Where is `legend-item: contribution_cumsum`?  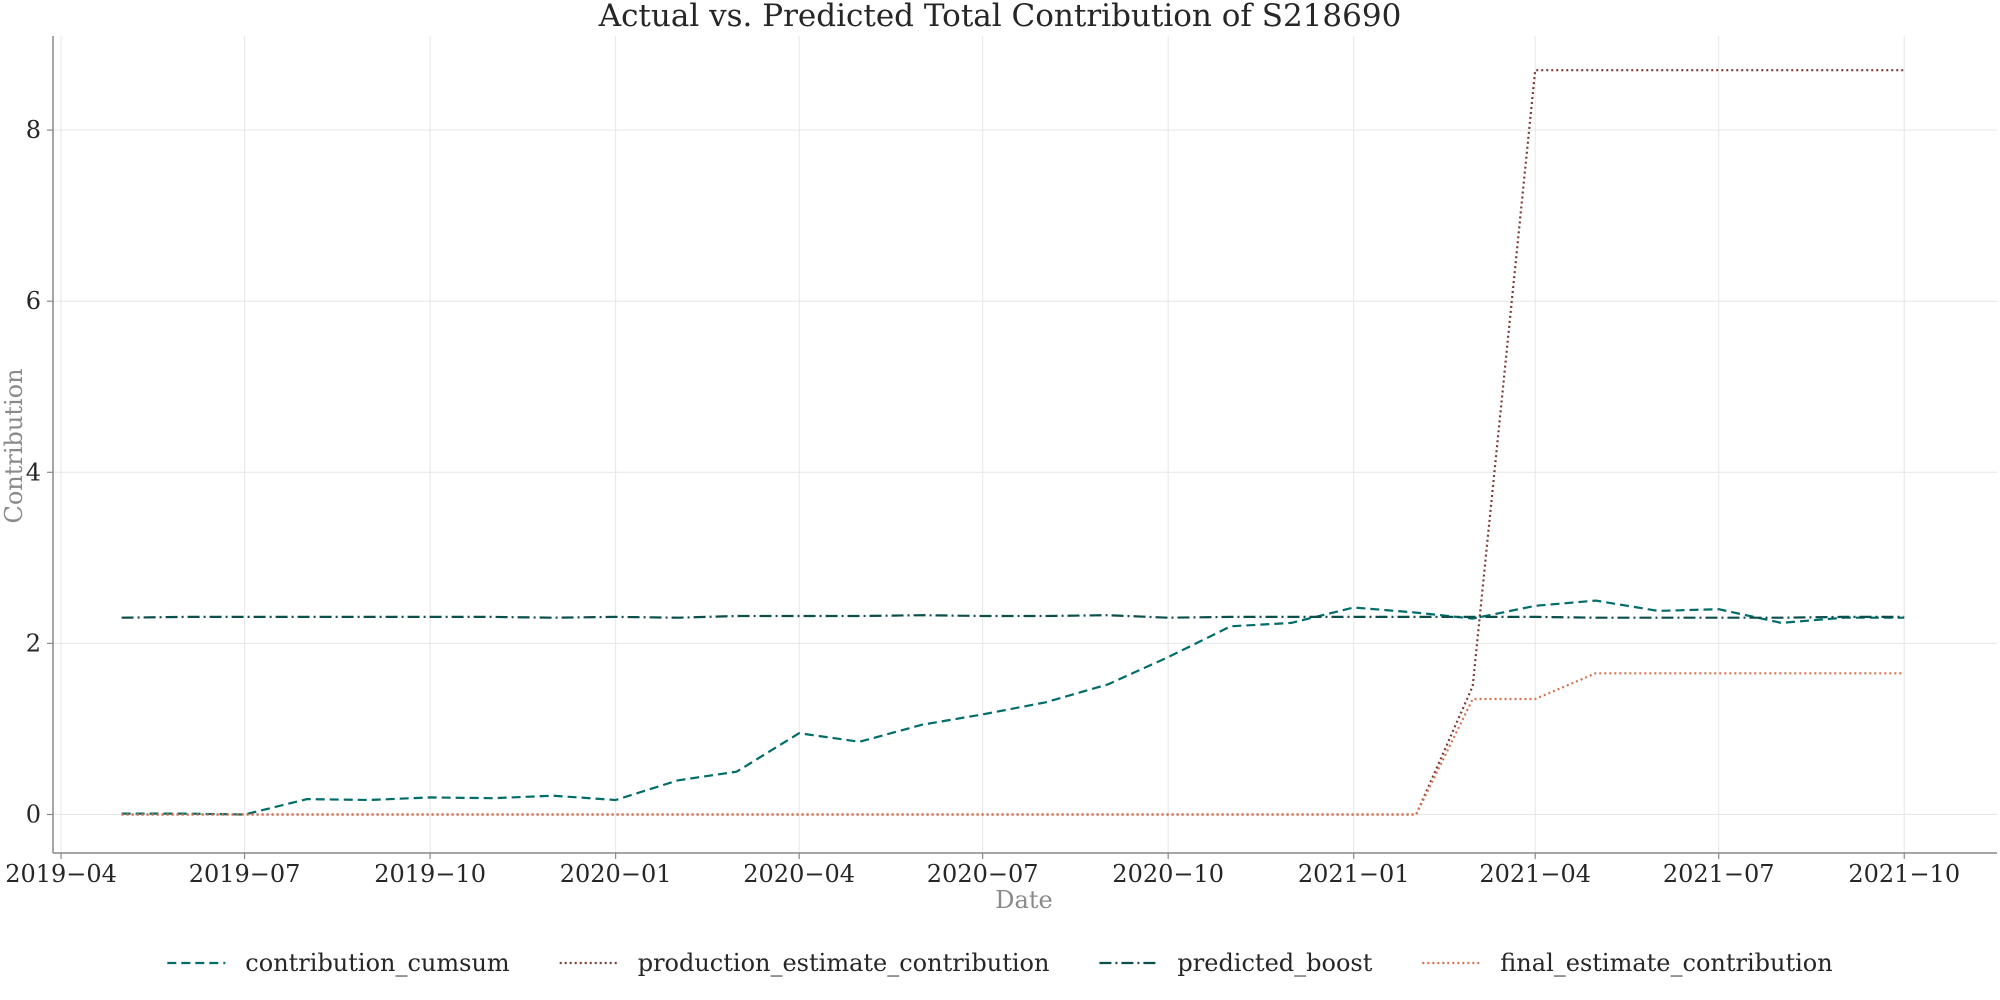 legend-item: contribution_cumsum is located at coordinates (338, 963).